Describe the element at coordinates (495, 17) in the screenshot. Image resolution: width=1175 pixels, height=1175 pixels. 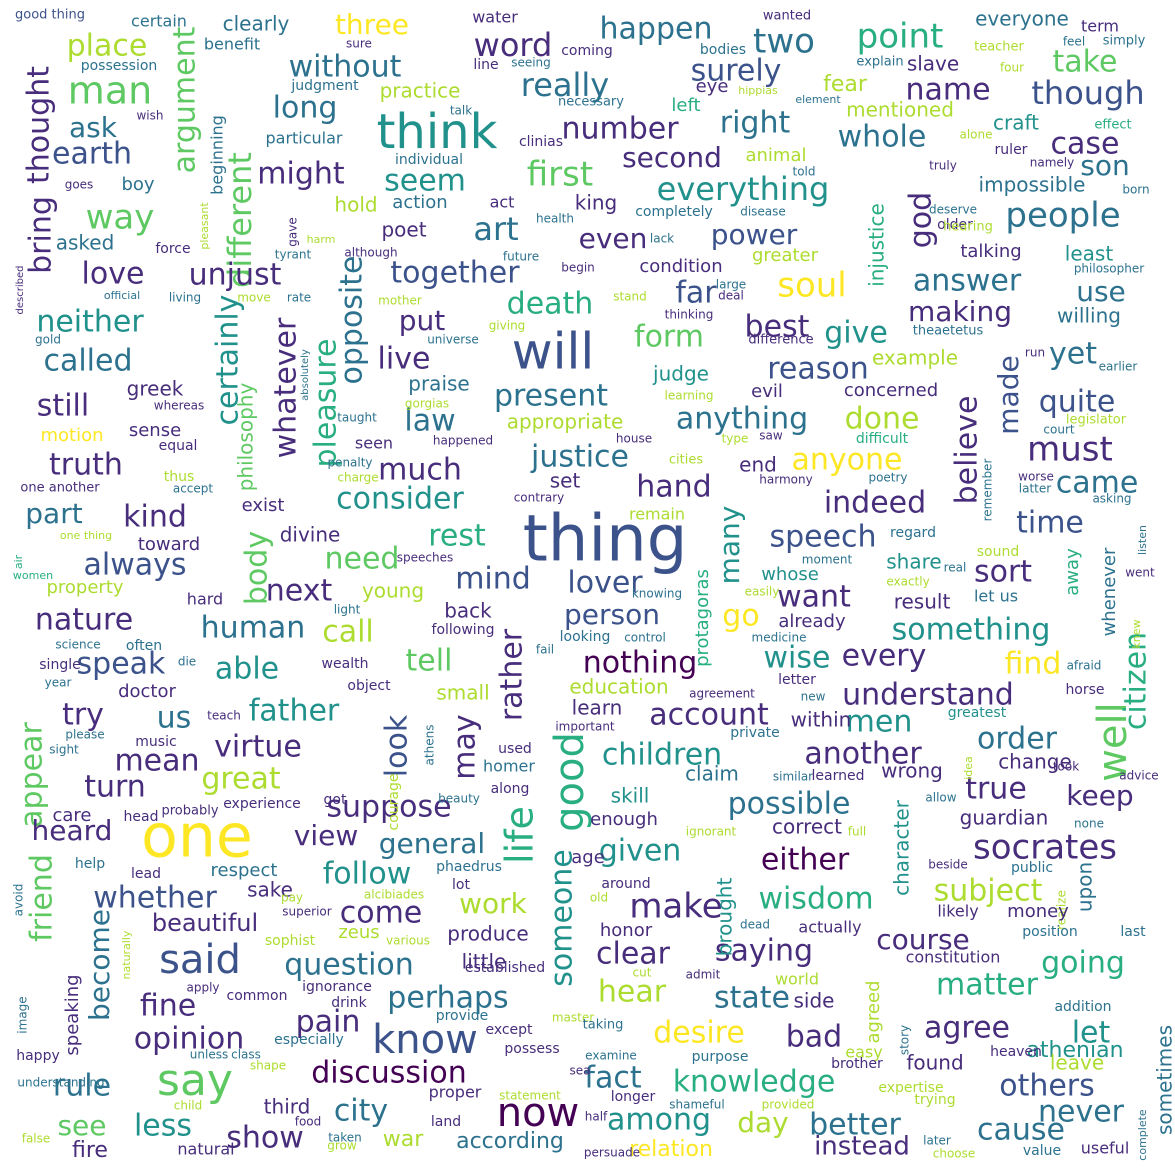
I see `word-water: water` at that location.